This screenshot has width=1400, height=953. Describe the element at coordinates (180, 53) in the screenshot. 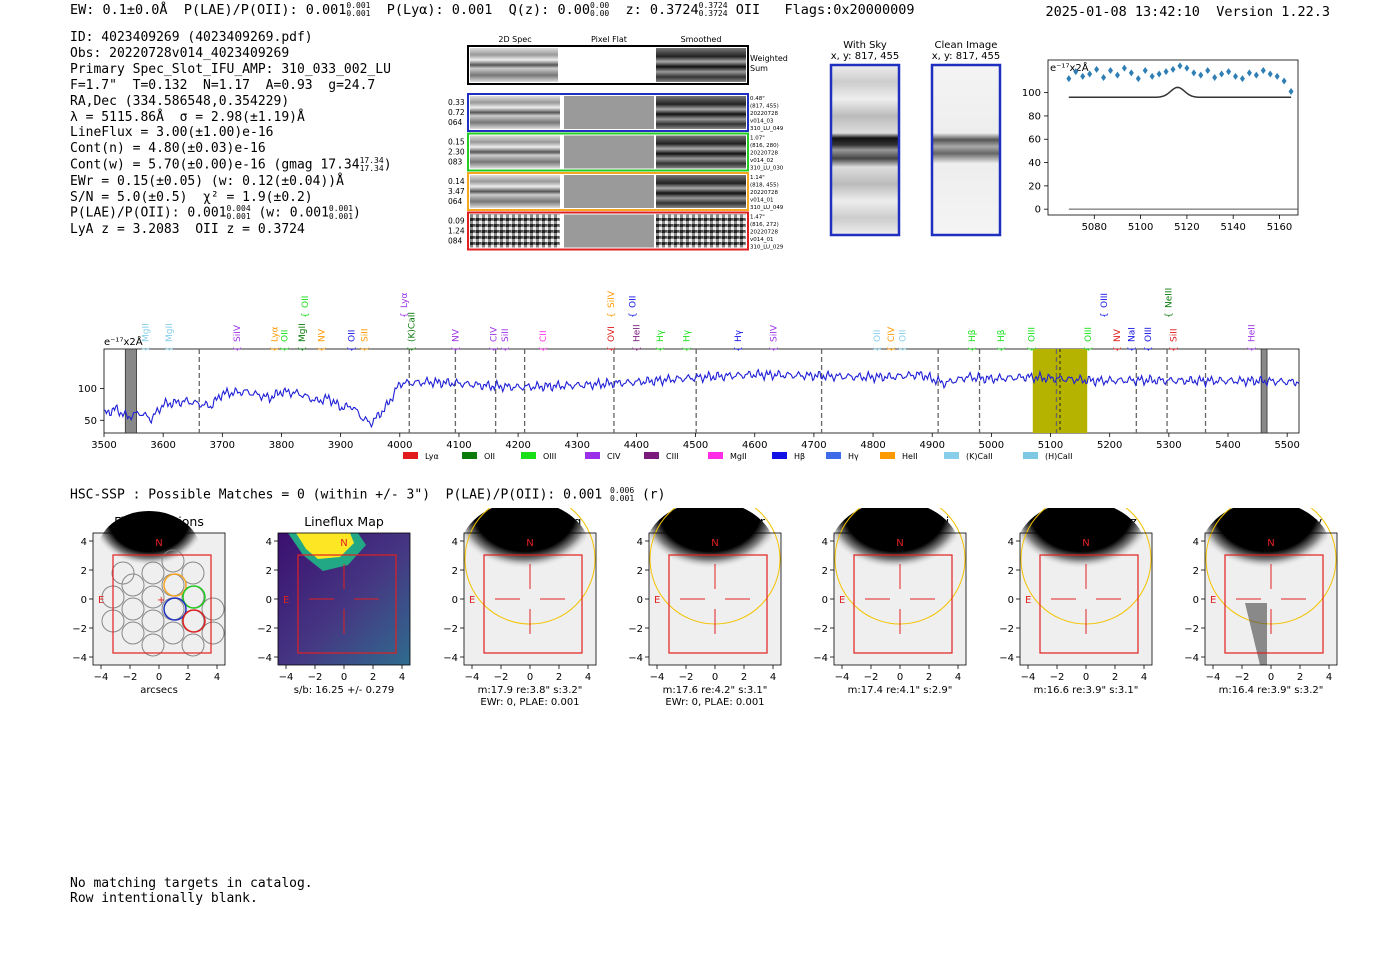

I see `info-obs: Obs: 20220728v014_4023409269` at that location.